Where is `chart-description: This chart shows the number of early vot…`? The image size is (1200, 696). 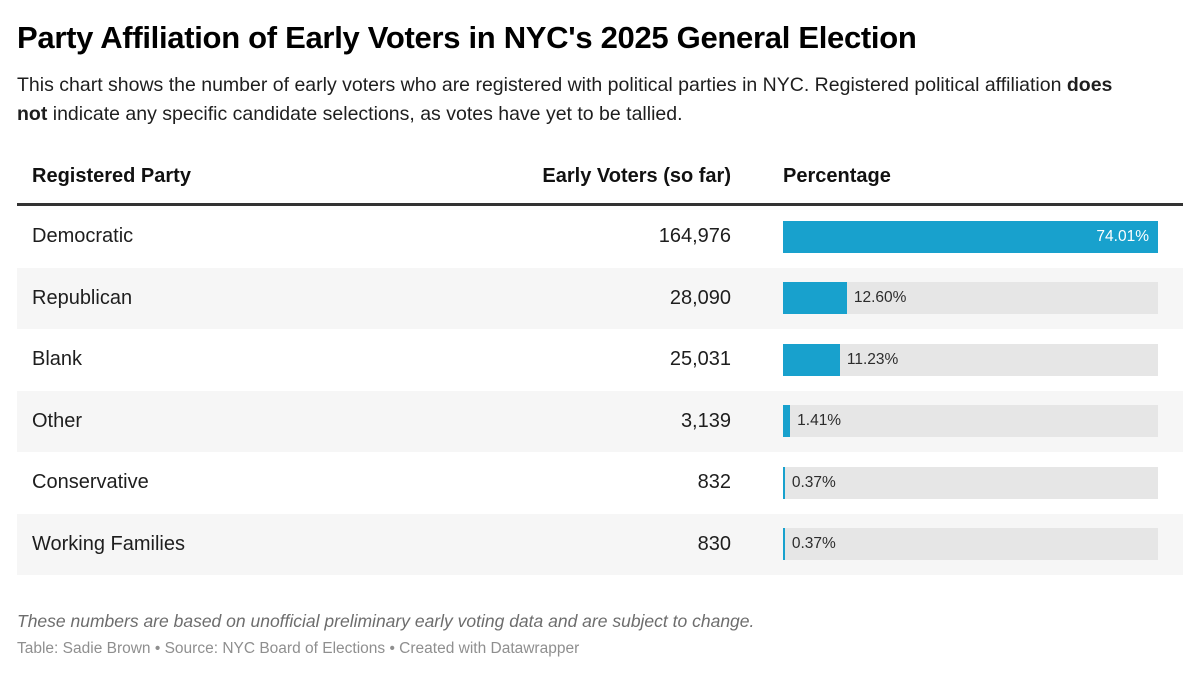 chart-description: This chart shows the number of early vot… is located at coordinates (579, 100).